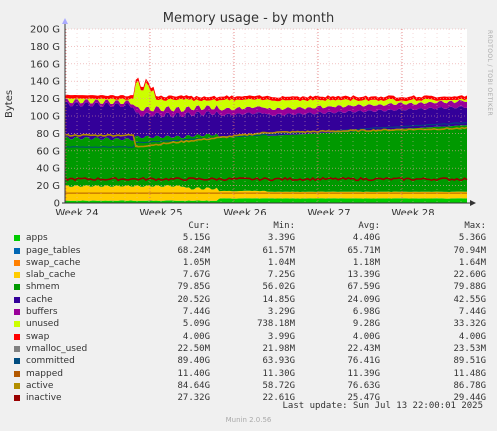  What do you see at coordinates (266, 107) in the screenshot?
I see `area-buffers` at bounding box center [266, 107].